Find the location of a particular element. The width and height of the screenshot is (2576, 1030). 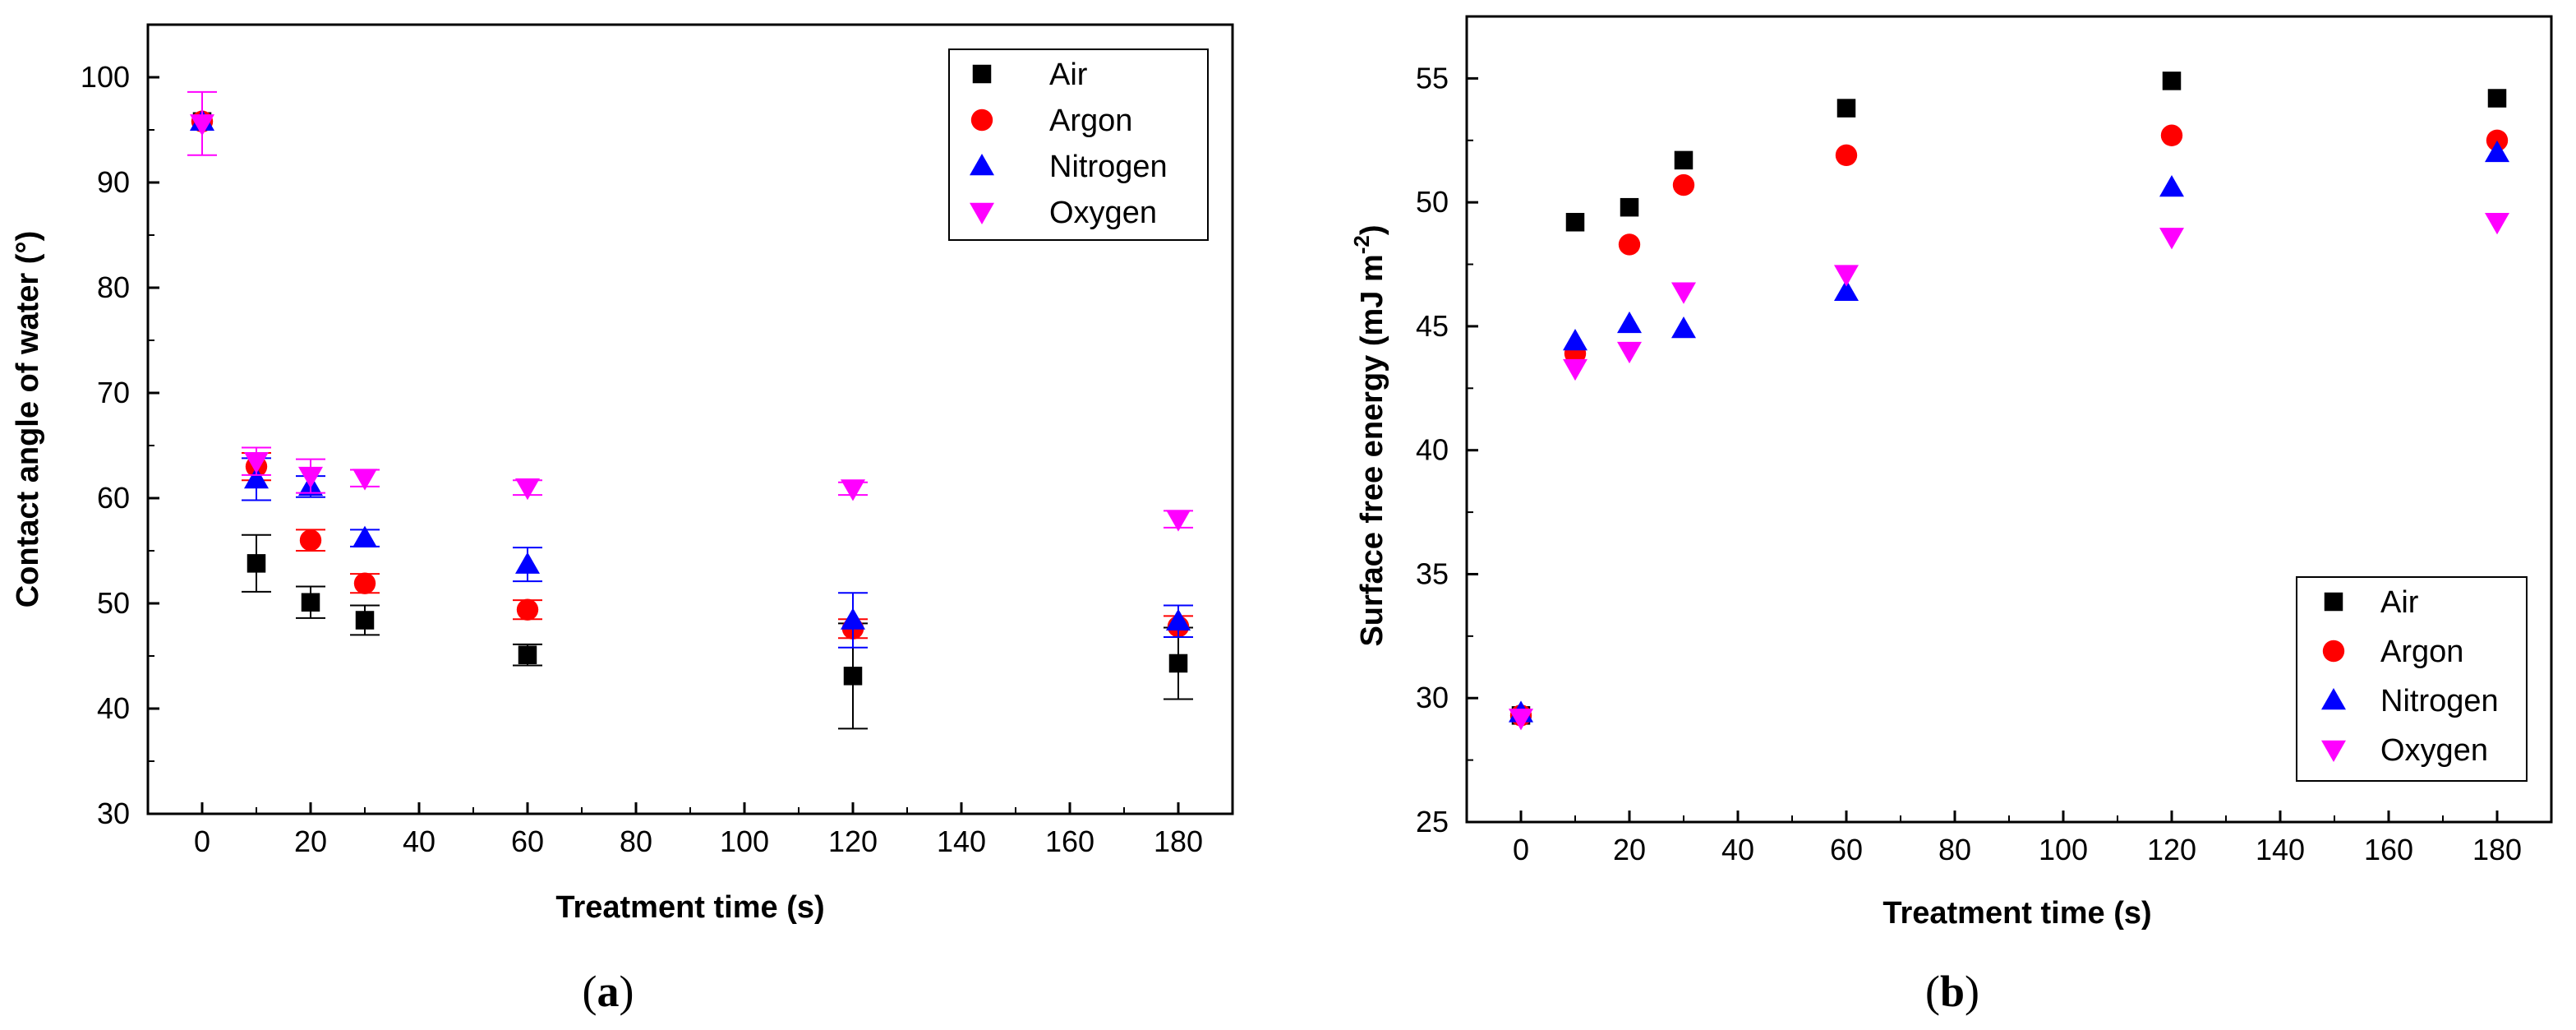

panel-a-x-tick-label: 180 is located at coordinates (1178, 841).